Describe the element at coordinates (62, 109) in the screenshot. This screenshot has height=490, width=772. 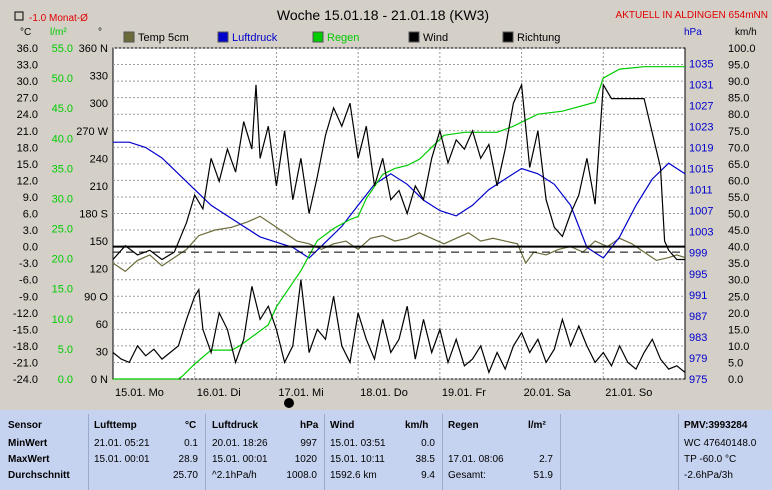
I see `rain-tick: 45.0` at that location.